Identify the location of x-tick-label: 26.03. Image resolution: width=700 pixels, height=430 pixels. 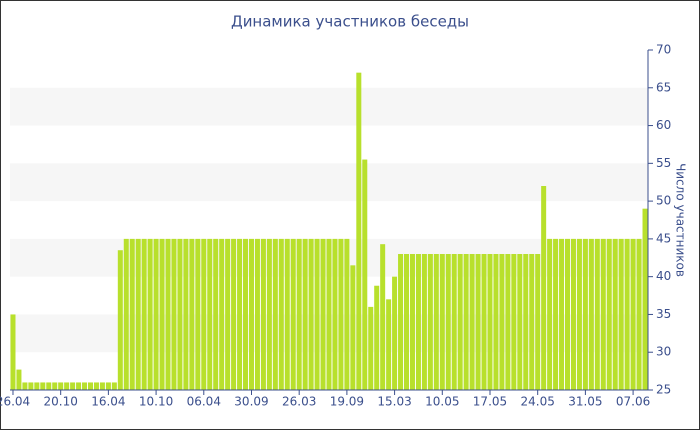
(299, 402).